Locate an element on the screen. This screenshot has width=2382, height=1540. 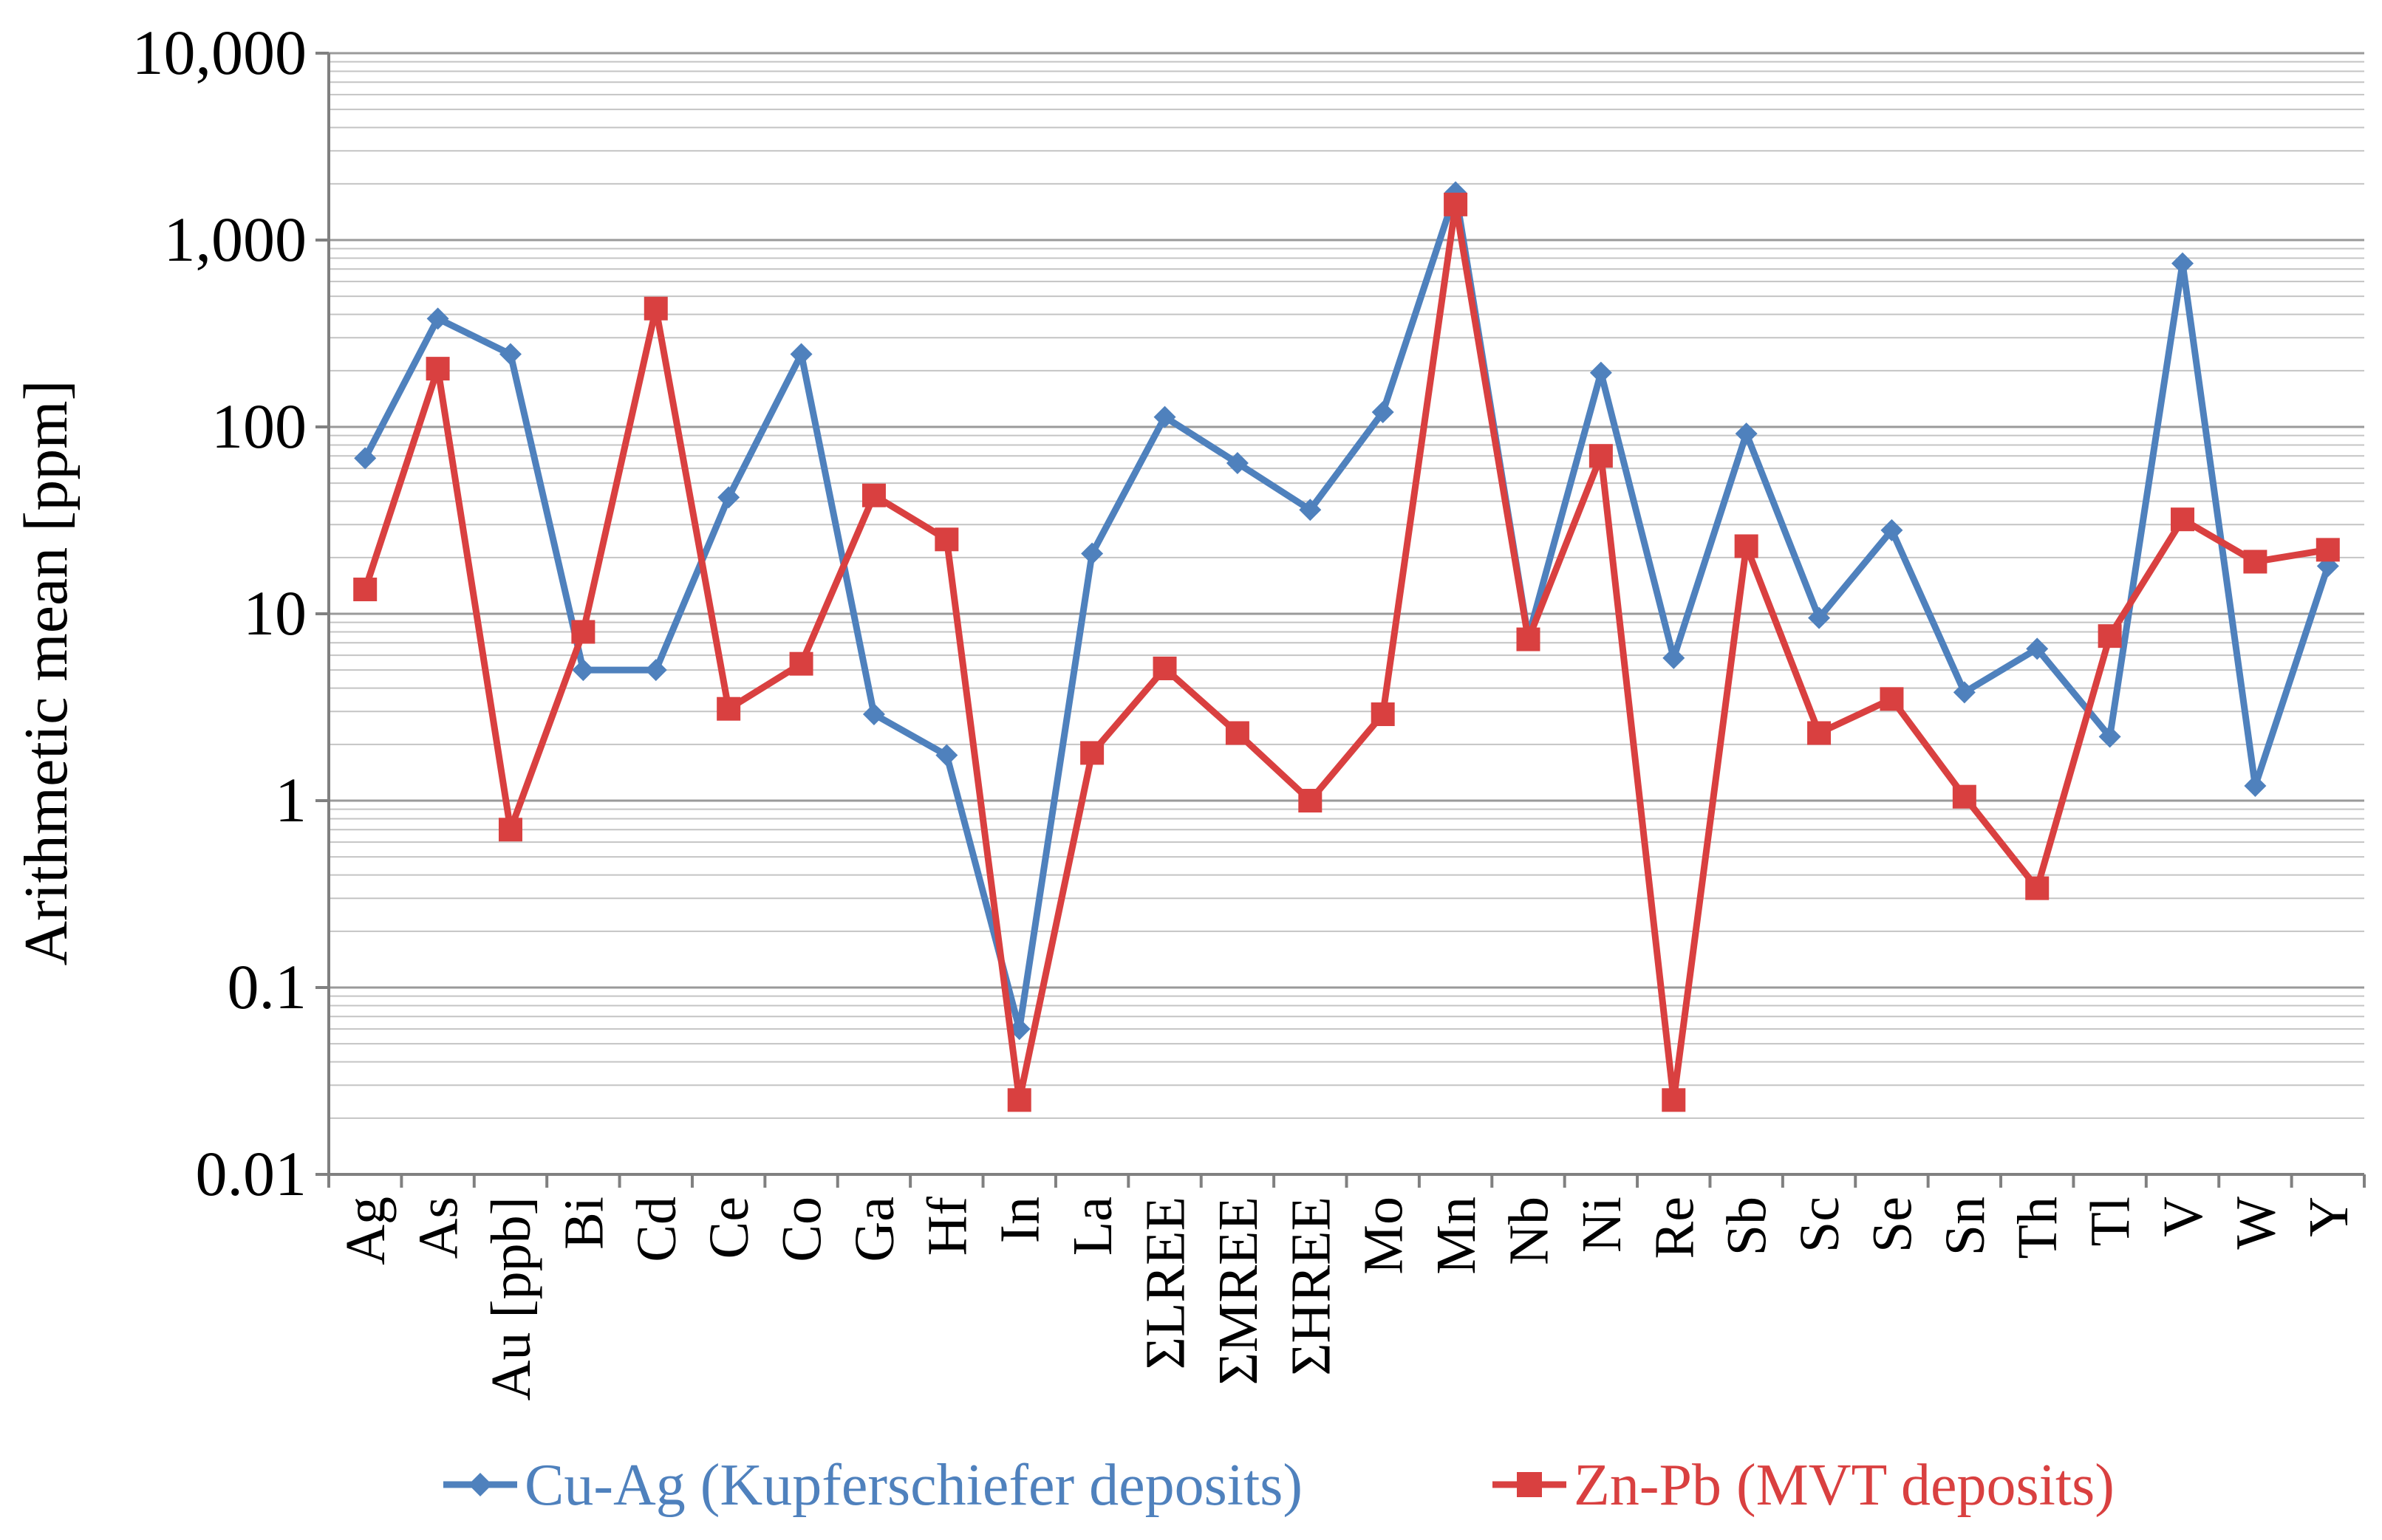
x-tick-label: Sb is located at coordinates (1747, 1226).